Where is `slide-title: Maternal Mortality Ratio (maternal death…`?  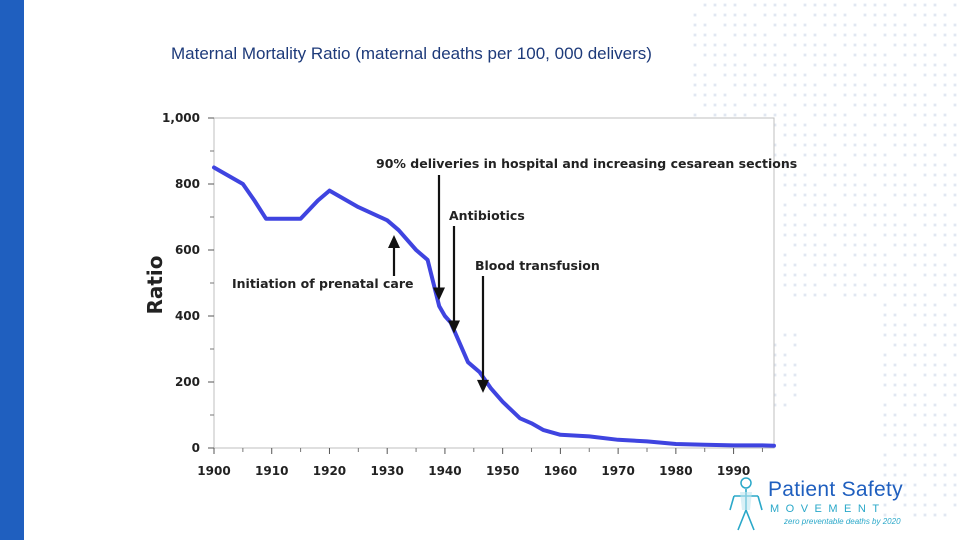 slide-title: Maternal Mortality Ratio (maternal death… is located at coordinates (411, 53).